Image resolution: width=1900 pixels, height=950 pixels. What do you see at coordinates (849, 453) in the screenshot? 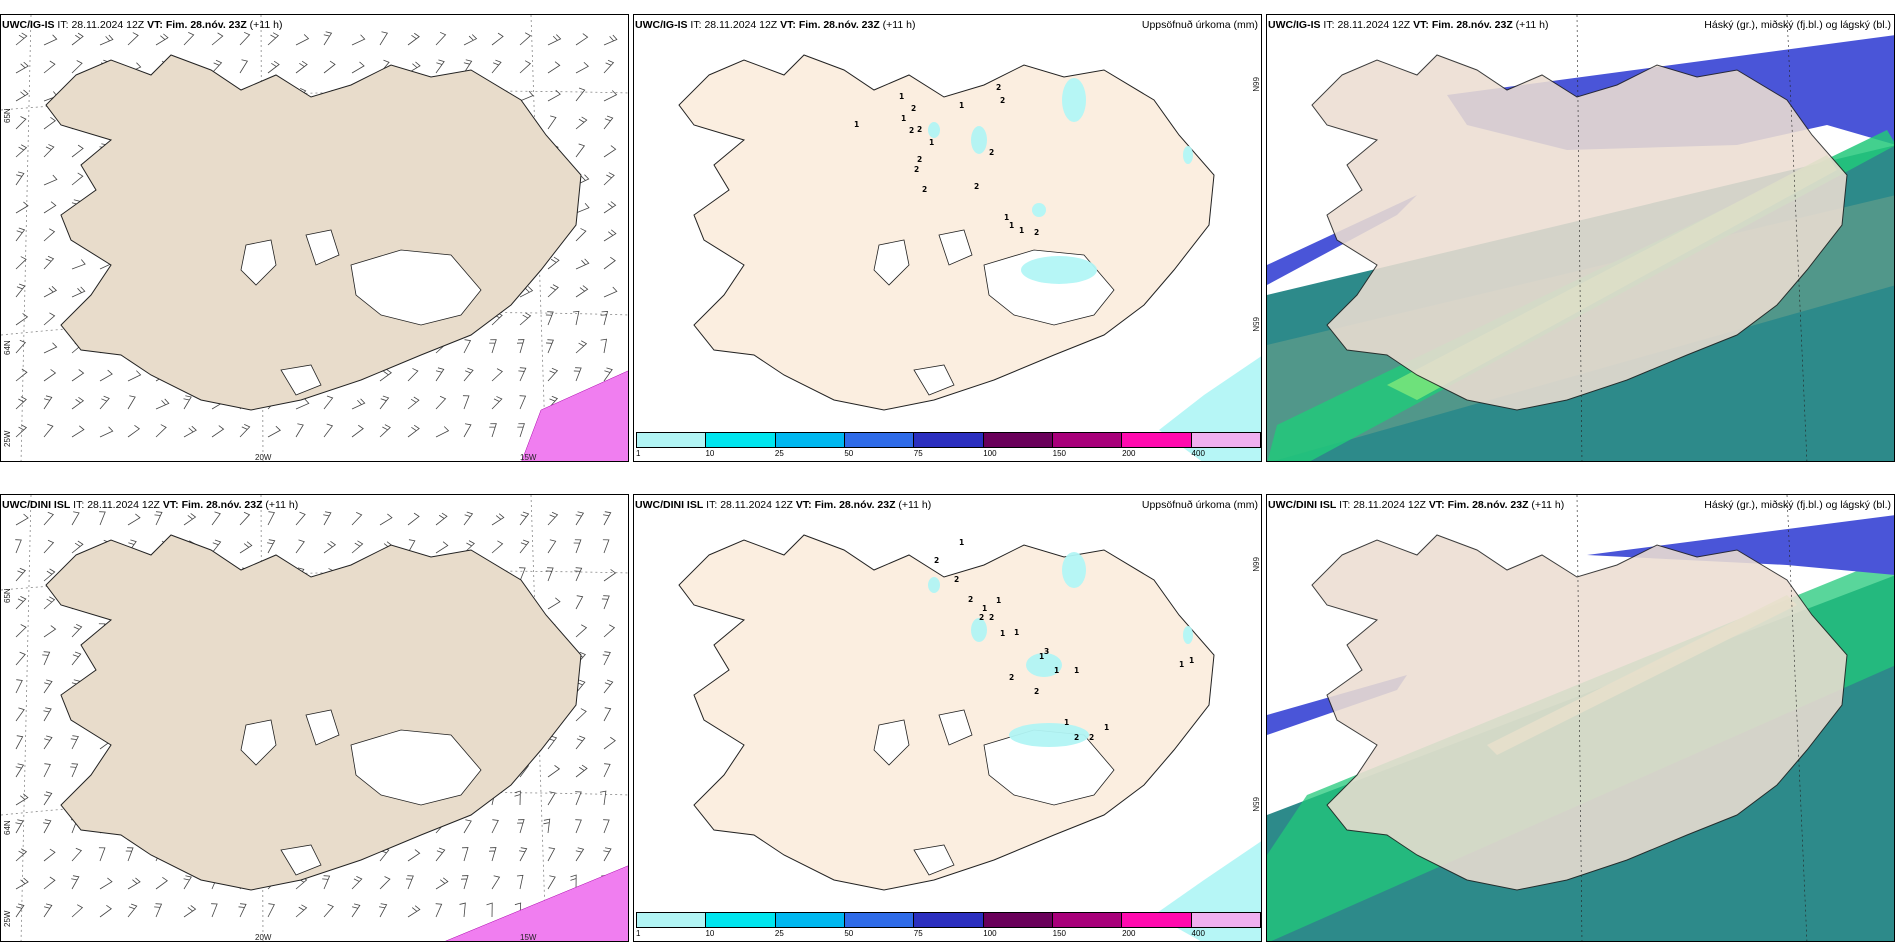
I see `colorbar-tick-label: 50` at bounding box center [849, 453].